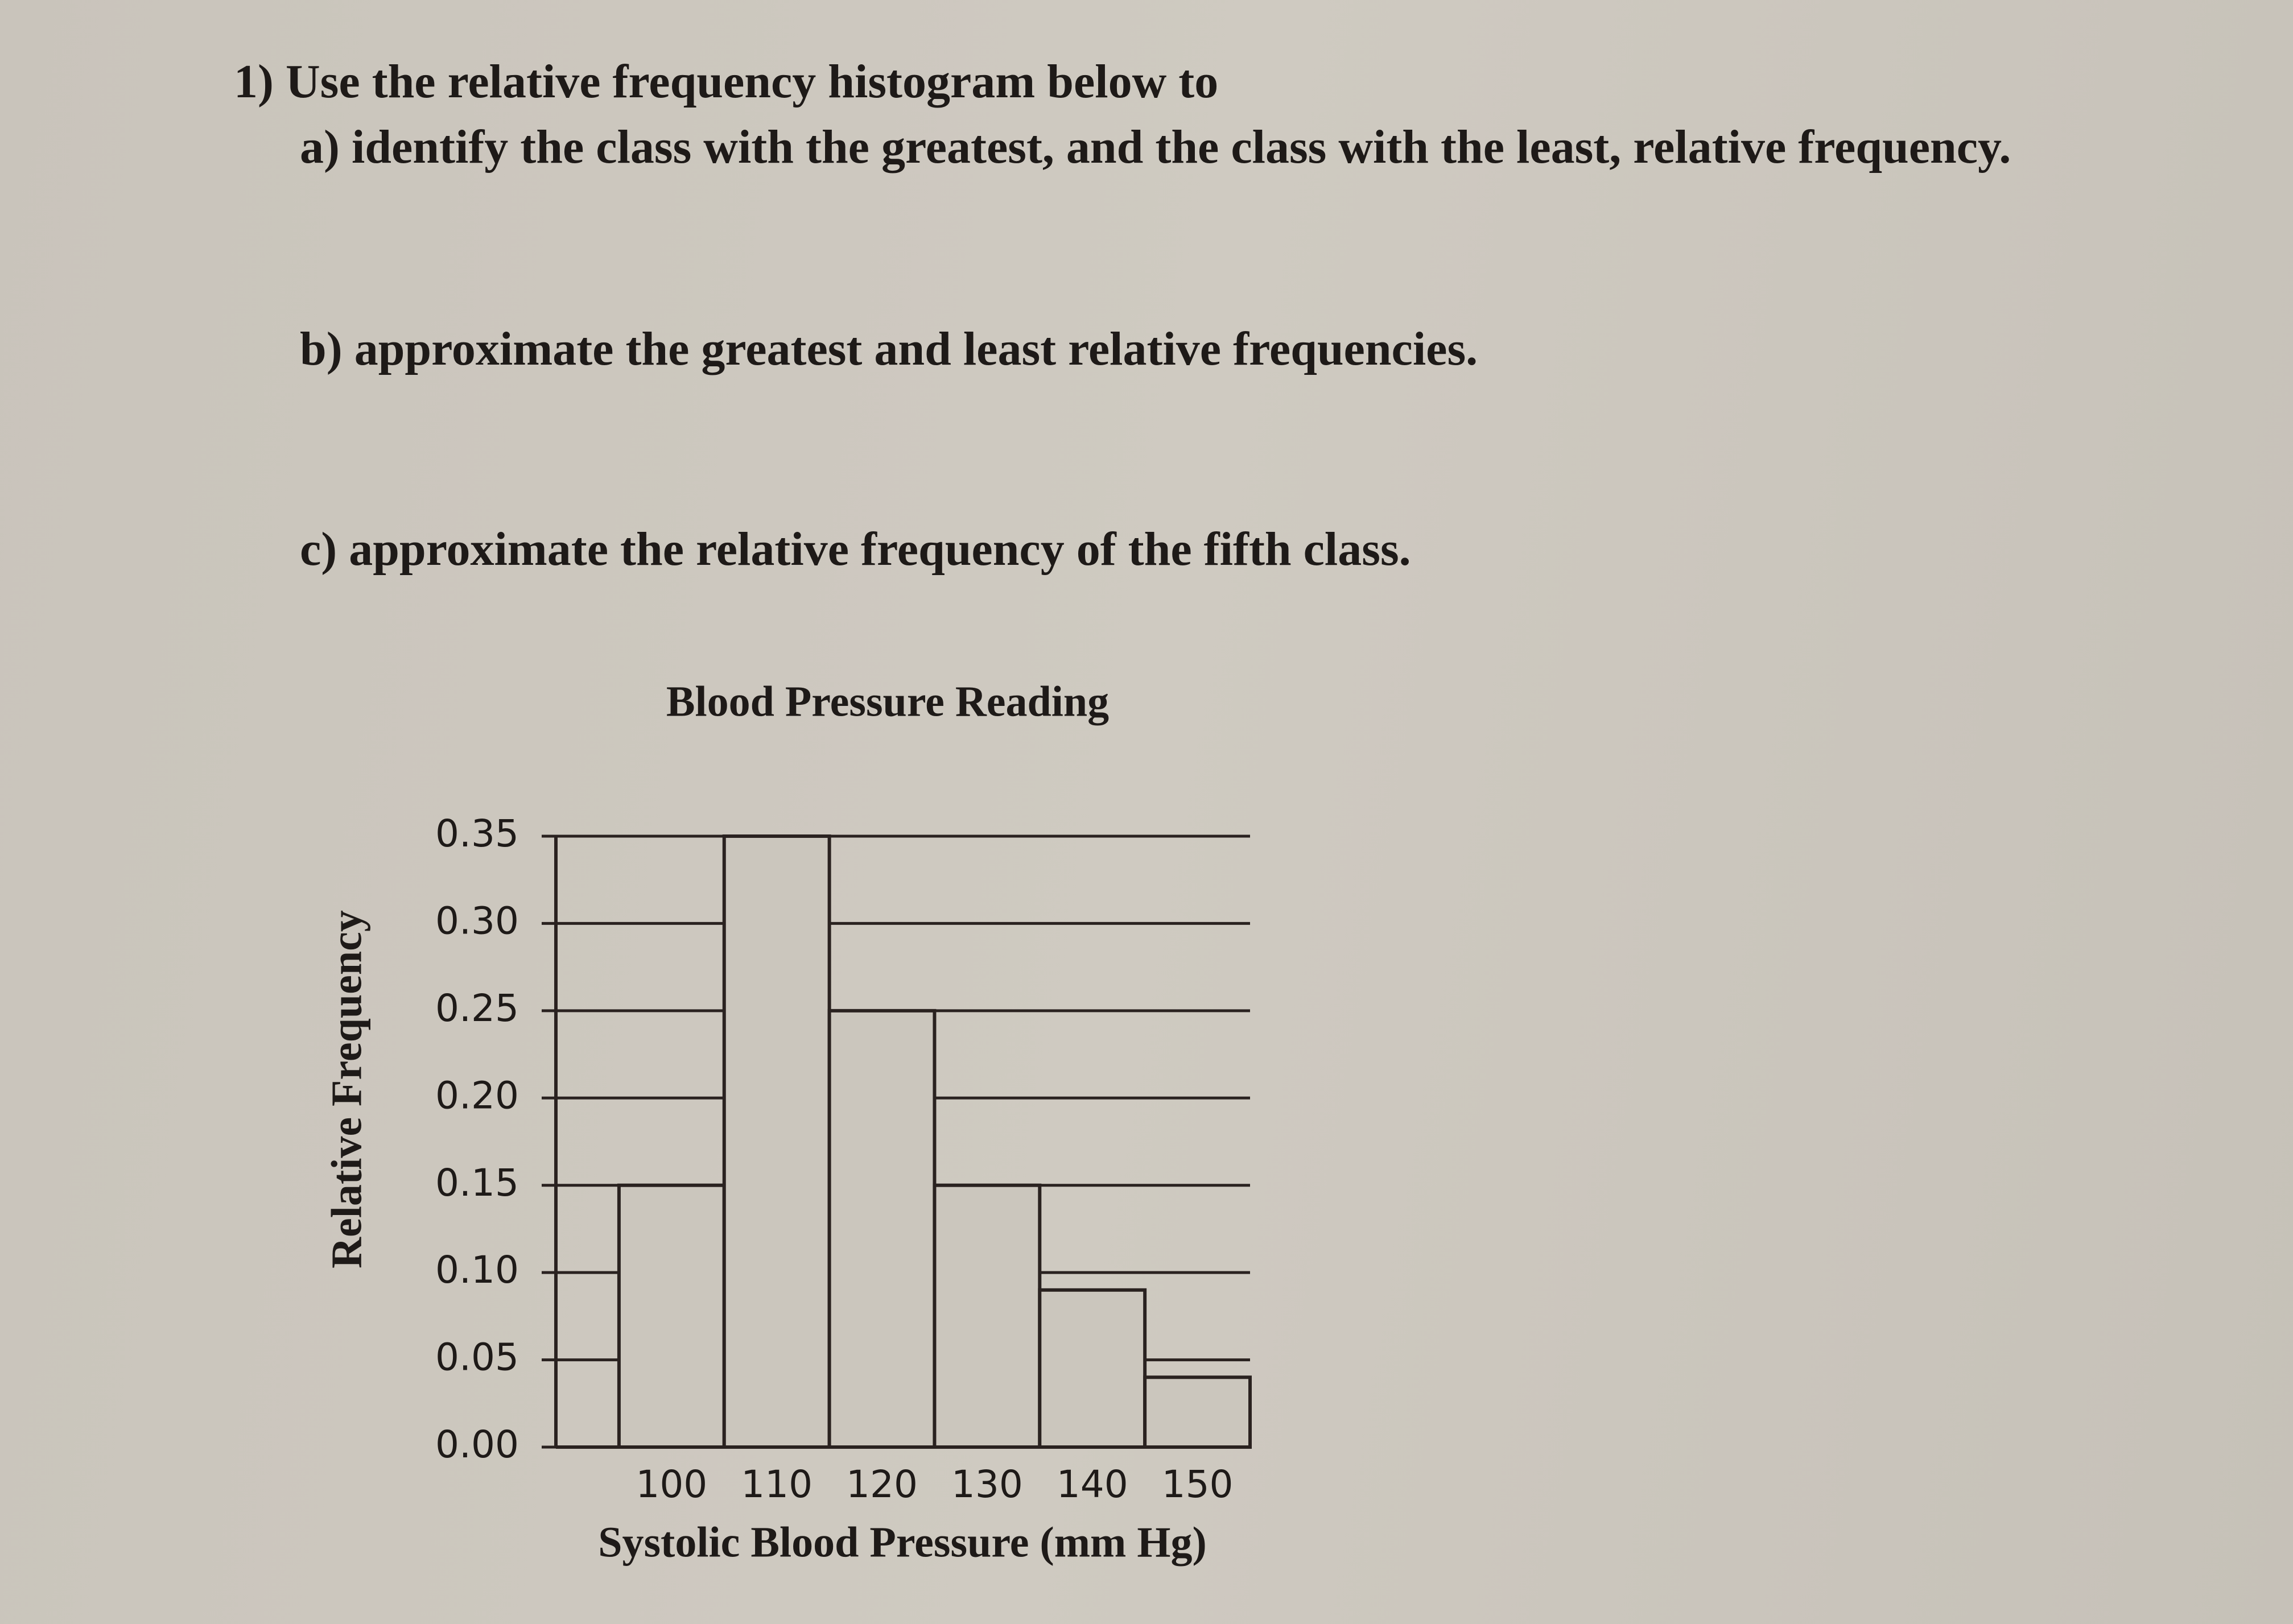 This screenshot has height=1624, width=2293. Describe the element at coordinates (1092, 1484) in the screenshot. I see `x-tick-label: 140` at that location.